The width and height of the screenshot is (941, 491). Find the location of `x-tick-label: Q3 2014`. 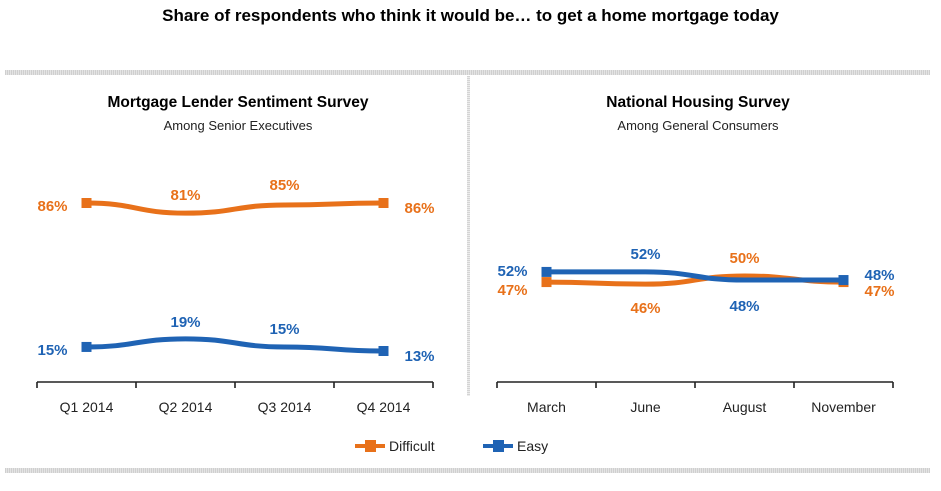

x-tick-label: Q3 2014 is located at coordinates (285, 407).